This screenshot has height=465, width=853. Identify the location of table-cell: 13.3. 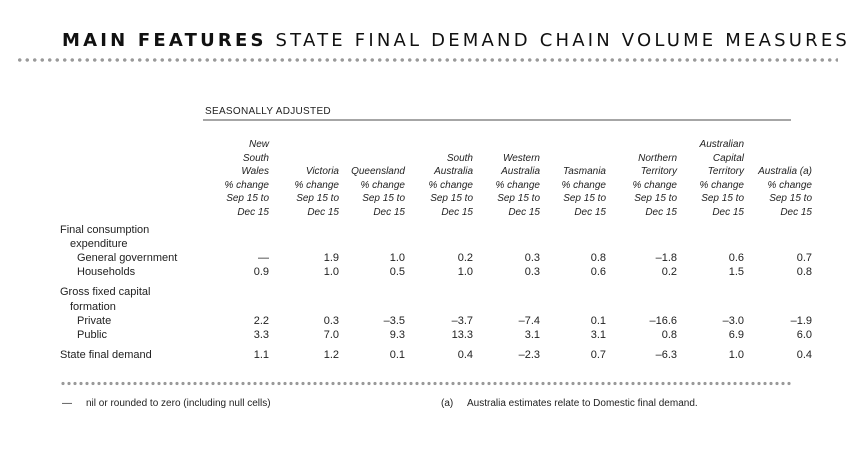
(462, 334).